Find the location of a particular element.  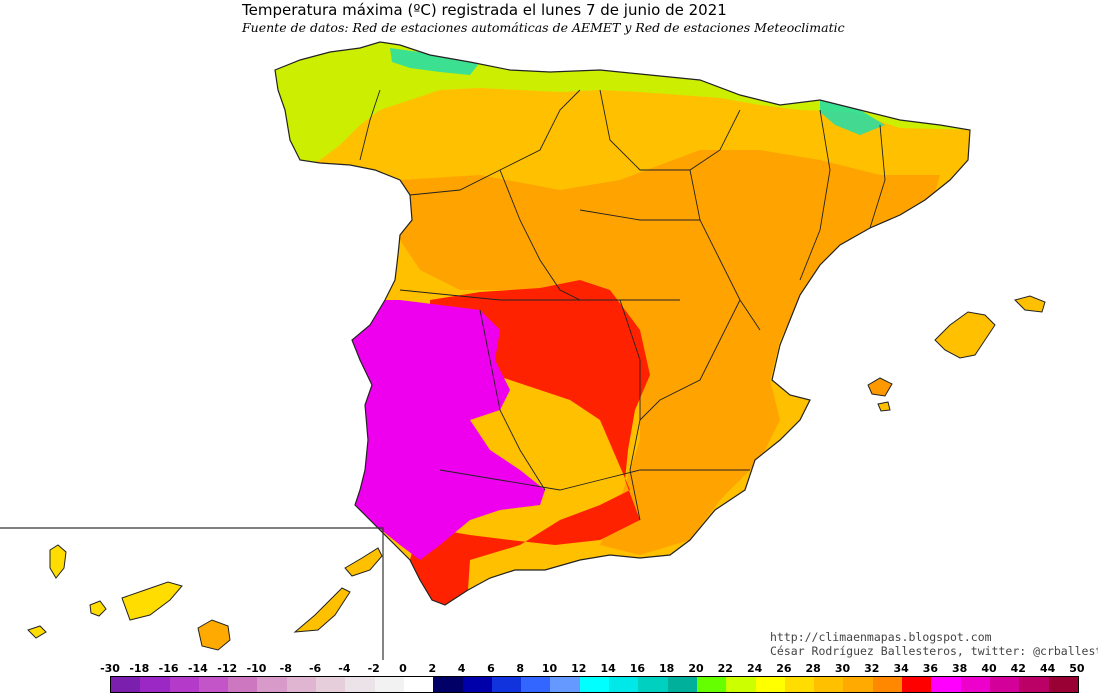

lanzarote is located at coordinates (363, 562).